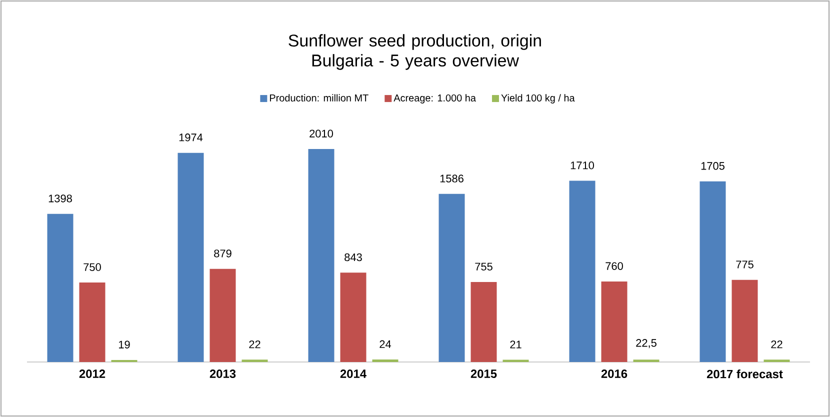 The width and height of the screenshot is (830, 417). What do you see at coordinates (60, 198) in the screenshot?
I see `data-label: 1398` at bounding box center [60, 198].